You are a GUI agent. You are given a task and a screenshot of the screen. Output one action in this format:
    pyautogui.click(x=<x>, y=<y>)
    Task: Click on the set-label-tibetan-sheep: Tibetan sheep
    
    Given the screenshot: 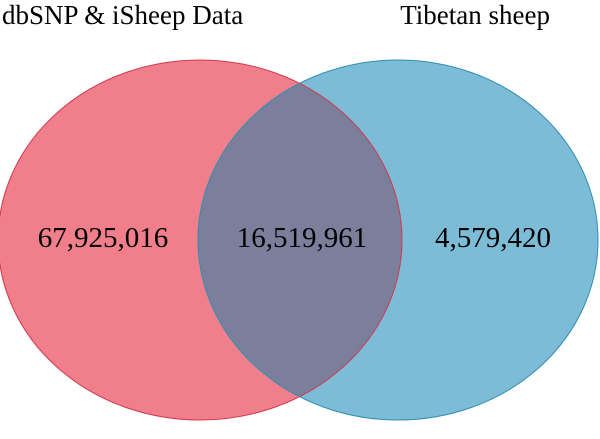 What is the action you would take?
    pyautogui.click(x=475, y=15)
    